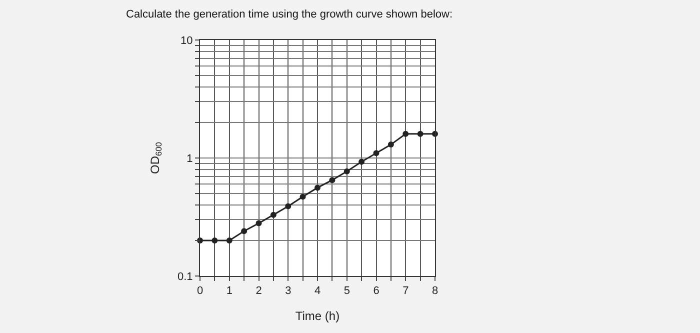  Describe the element at coordinates (200, 291) in the screenshot. I see `x-tick-label: 0` at that location.